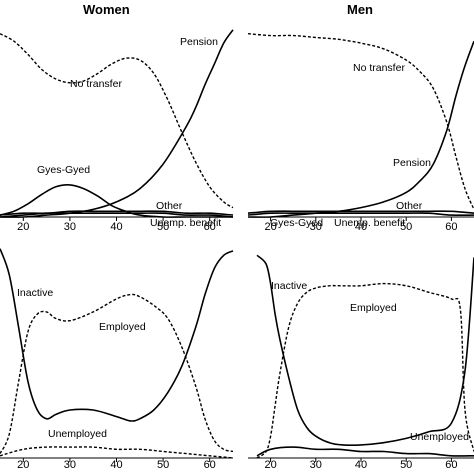 The height and width of the screenshot is (474, 474). Describe the element at coordinates (116, 201) in the screenshot. I see `series-line-gyes-gyed` at that location.